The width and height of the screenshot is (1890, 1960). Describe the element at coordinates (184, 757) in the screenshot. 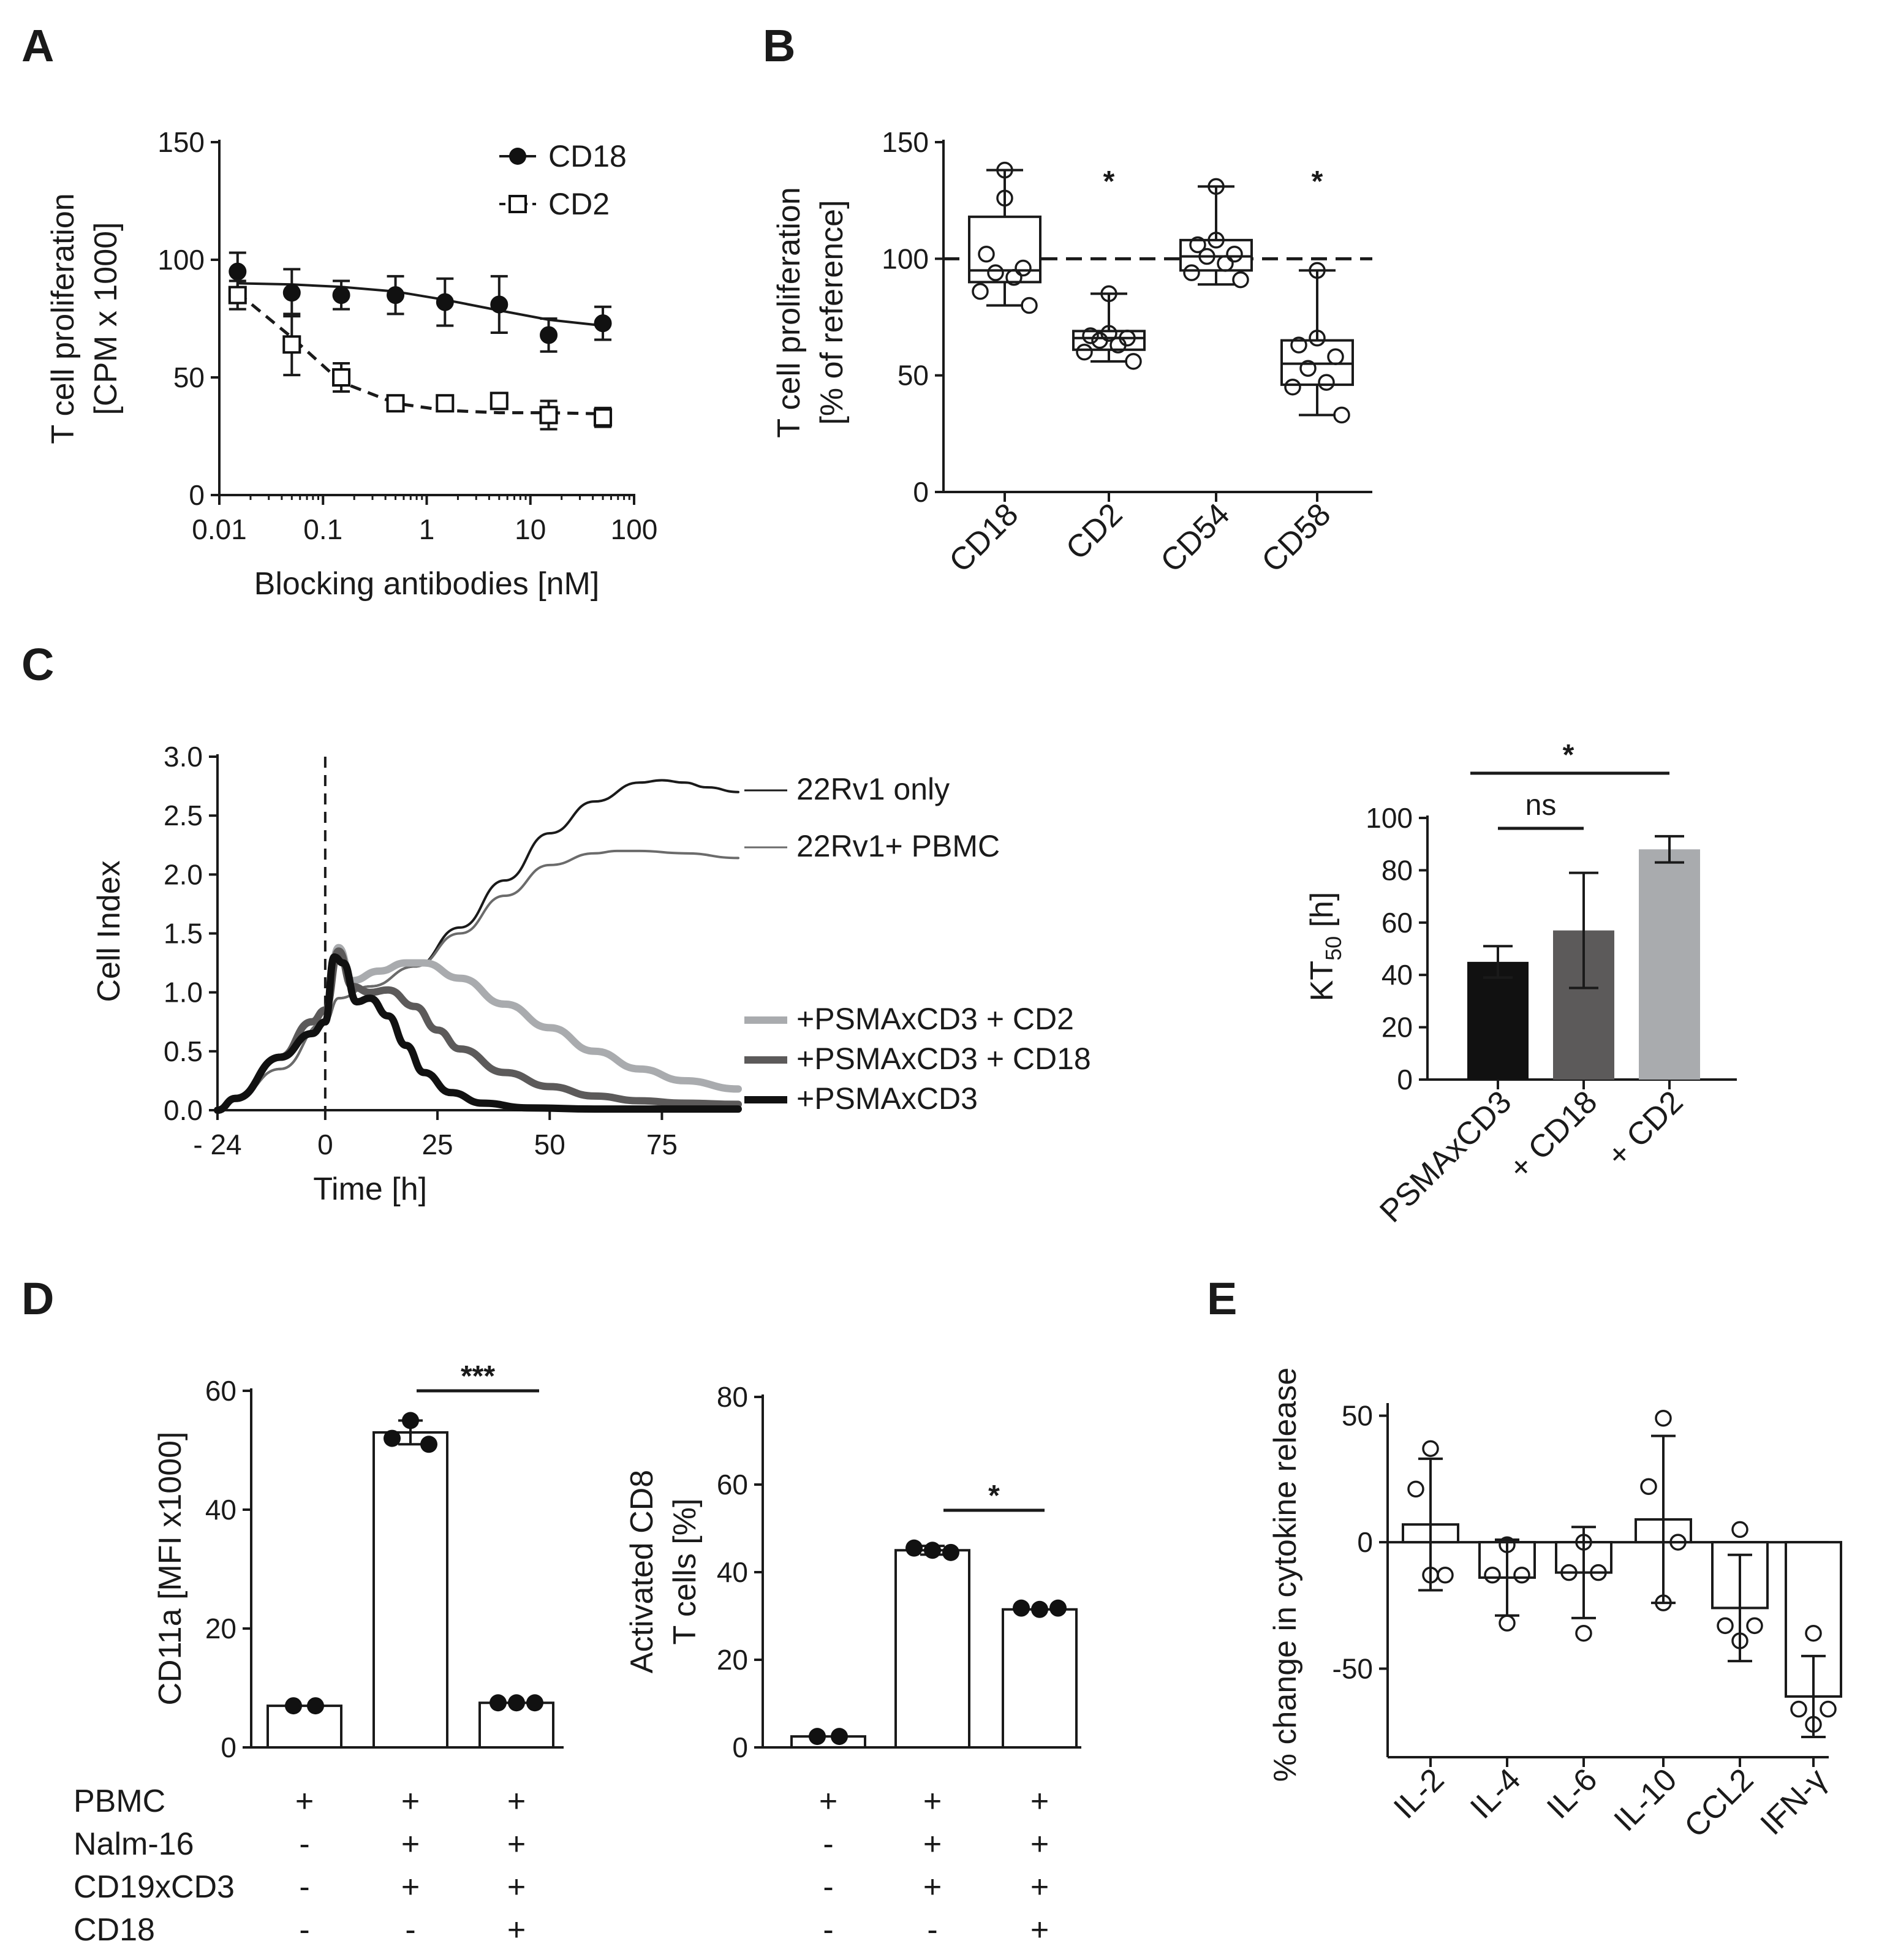

I see `c1-y-tick-label: 3.0` at that location.